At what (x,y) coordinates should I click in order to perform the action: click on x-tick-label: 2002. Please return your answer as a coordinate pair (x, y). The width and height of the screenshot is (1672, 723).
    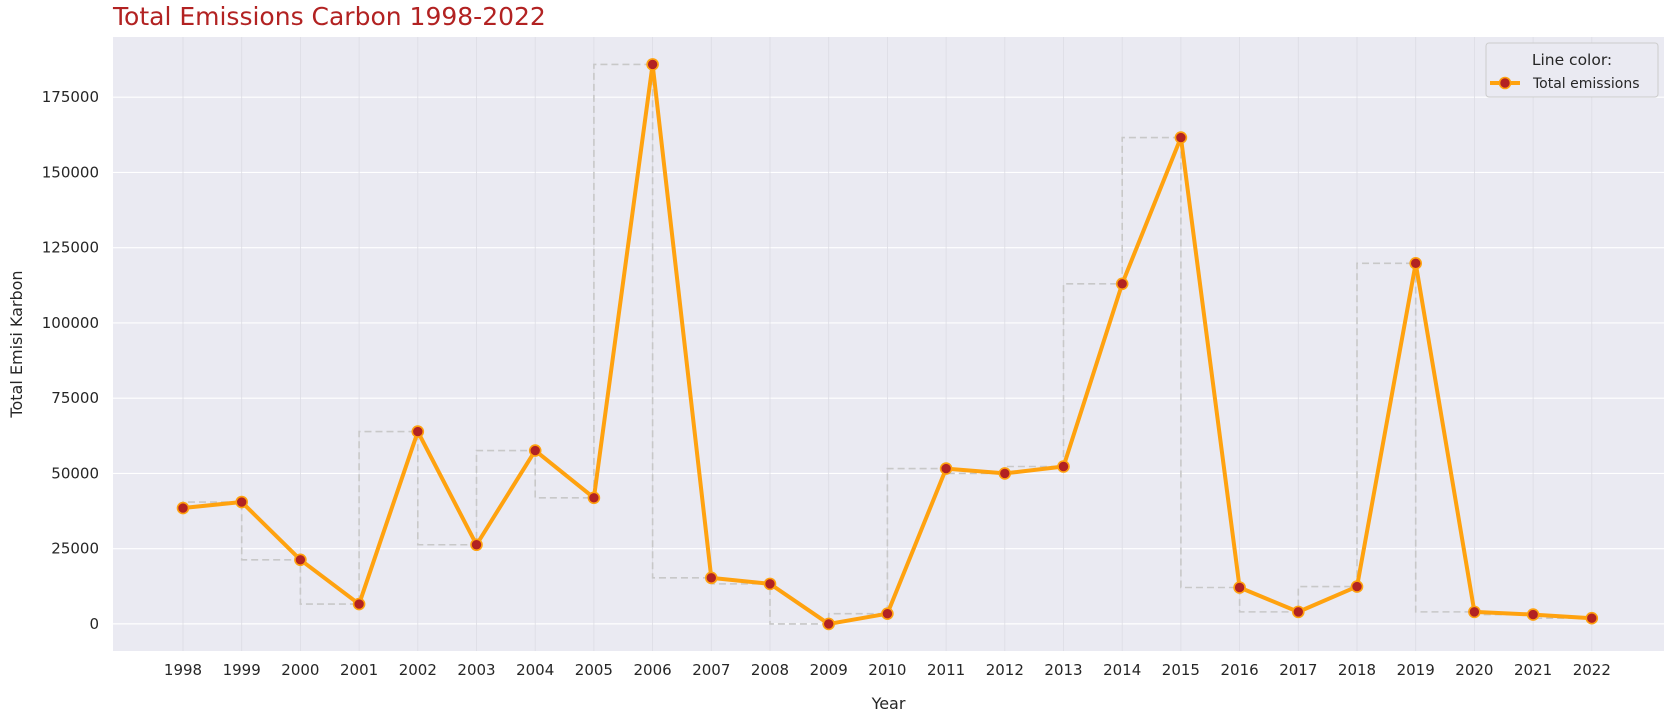
    Looking at the image, I should click on (418, 670).